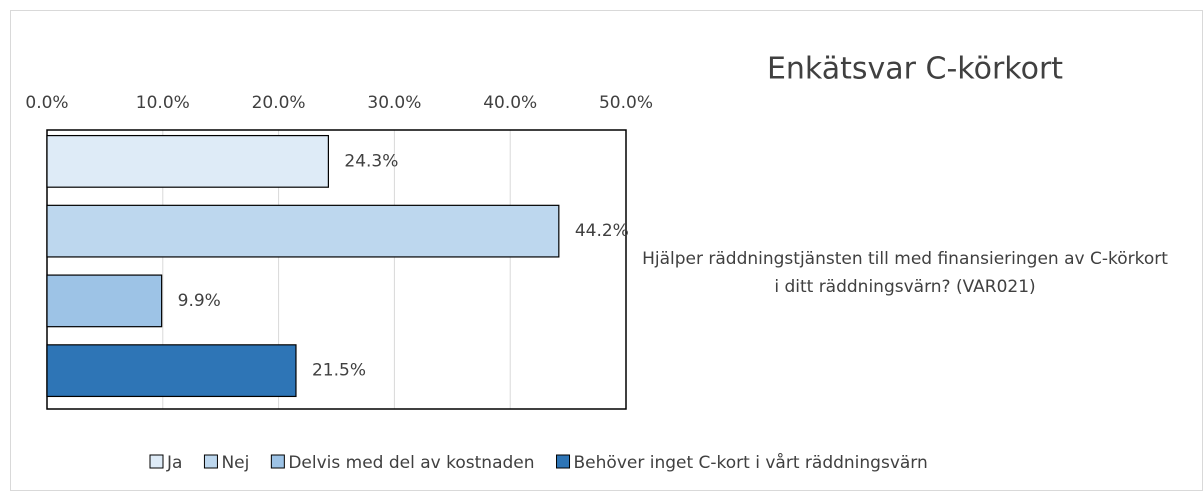 Image resolution: width=1204 pixels, height=492 pixels. What do you see at coordinates (46, 103) in the screenshot?
I see `x-tick-label: 0.0%` at bounding box center [46, 103].